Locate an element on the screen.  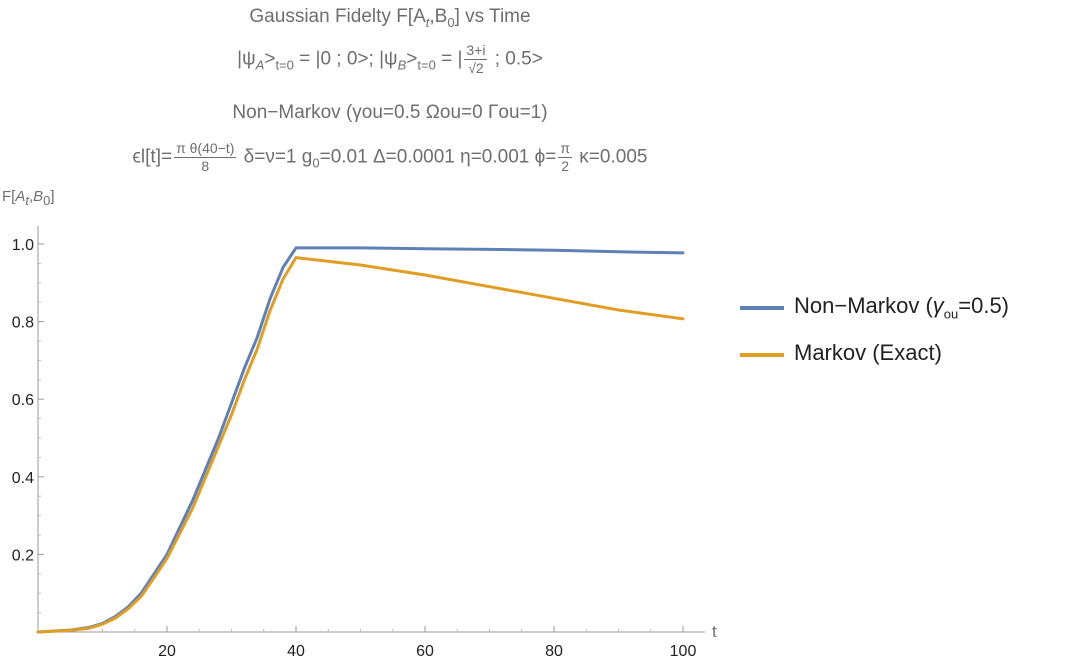
title-sub-b: 0 is located at coordinates (451, 22).